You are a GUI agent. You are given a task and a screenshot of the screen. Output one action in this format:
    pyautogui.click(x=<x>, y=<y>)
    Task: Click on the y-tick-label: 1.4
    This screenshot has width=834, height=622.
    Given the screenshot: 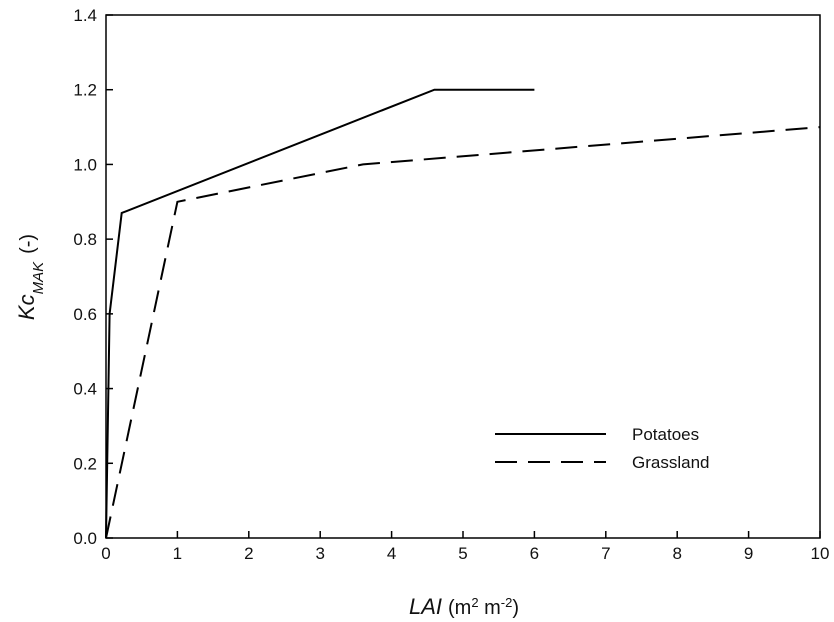 What is the action you would take?
    pyautogui.click(x=85, y=15)
    